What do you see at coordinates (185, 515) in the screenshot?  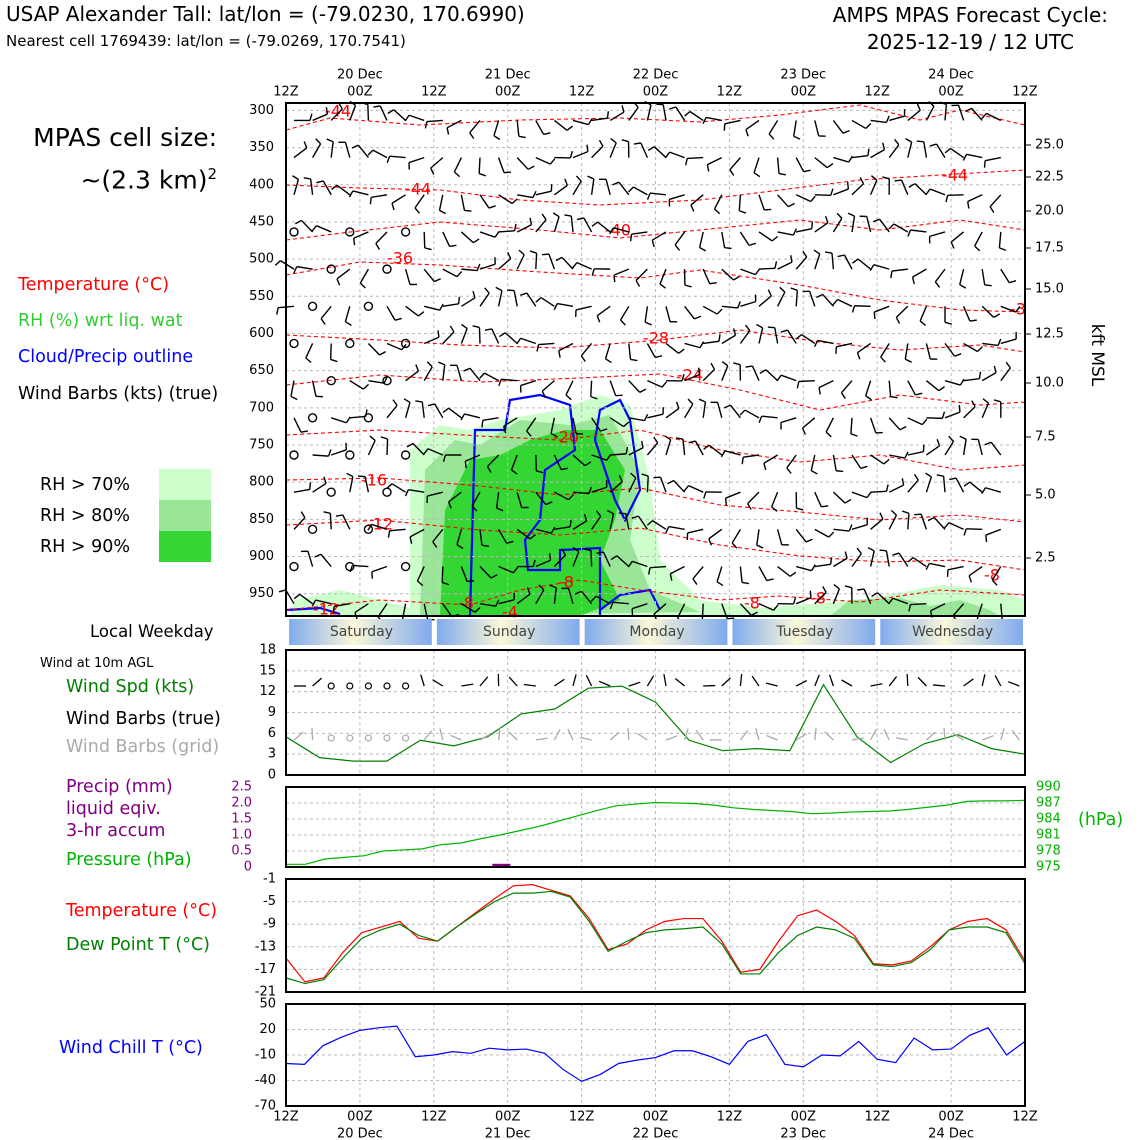 I see `rh80-swatch` at bounding box center [185, 515].